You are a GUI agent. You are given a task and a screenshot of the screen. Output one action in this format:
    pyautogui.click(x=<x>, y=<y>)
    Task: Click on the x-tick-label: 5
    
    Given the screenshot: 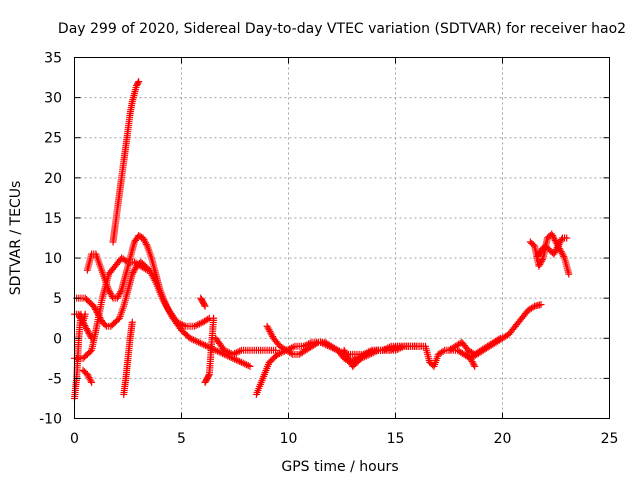 What is the action you would take?
    pyautogui.click(x=181, y=439)
    